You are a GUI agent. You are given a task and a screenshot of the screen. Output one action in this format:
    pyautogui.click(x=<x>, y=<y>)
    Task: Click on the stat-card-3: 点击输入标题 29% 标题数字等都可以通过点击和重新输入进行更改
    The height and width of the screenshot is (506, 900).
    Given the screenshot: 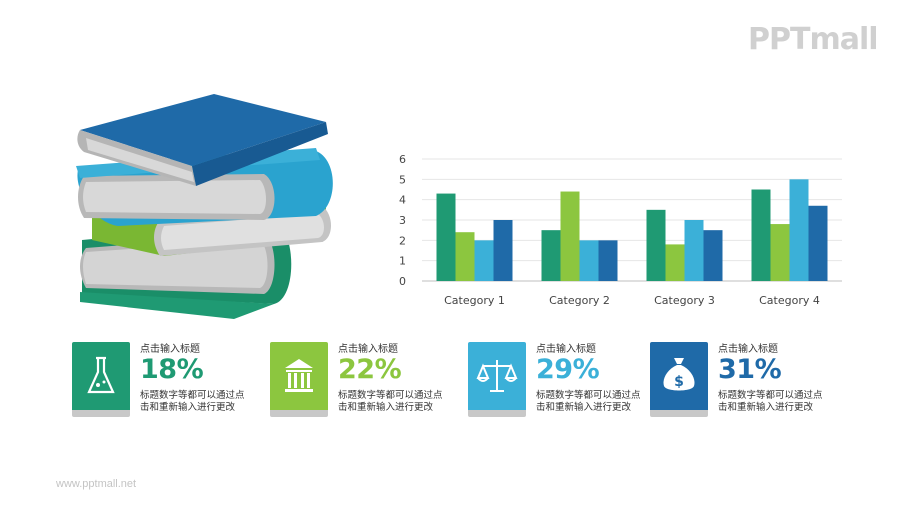 What is the action you would take?
    pyautogui.click(x=561, y=380)
    